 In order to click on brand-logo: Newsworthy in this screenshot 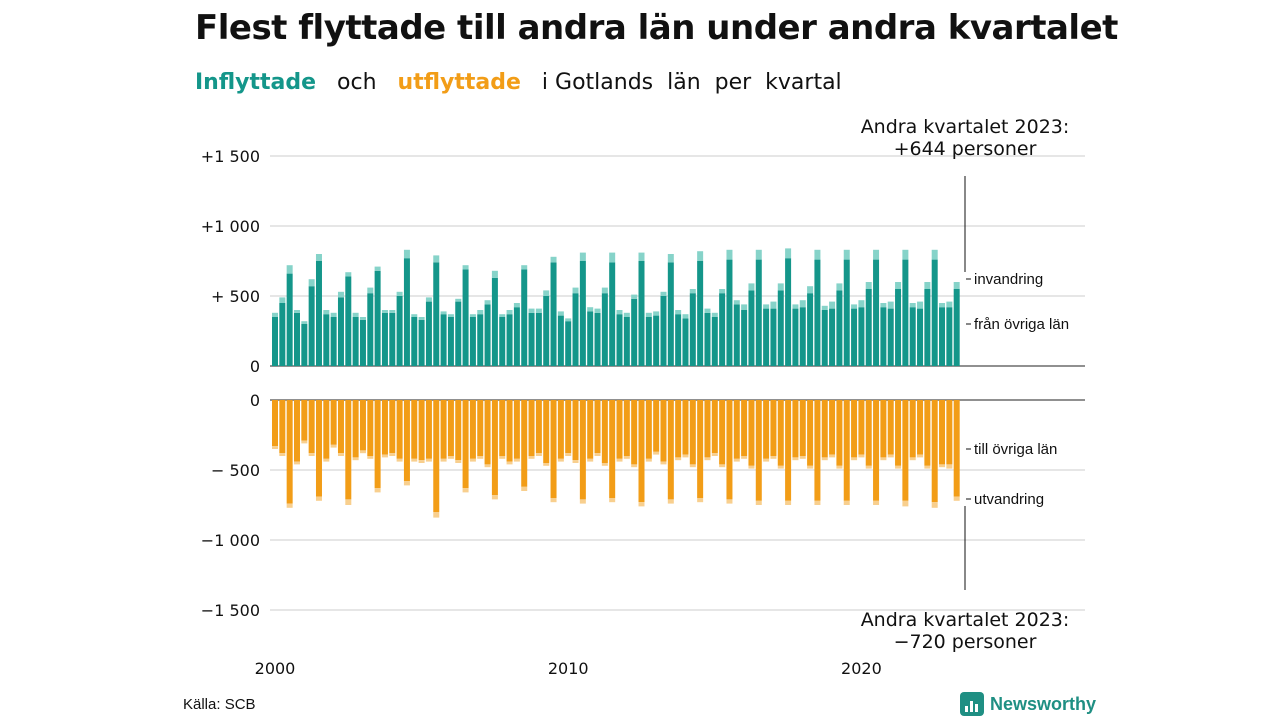, I will do `click(1028, 704)`.